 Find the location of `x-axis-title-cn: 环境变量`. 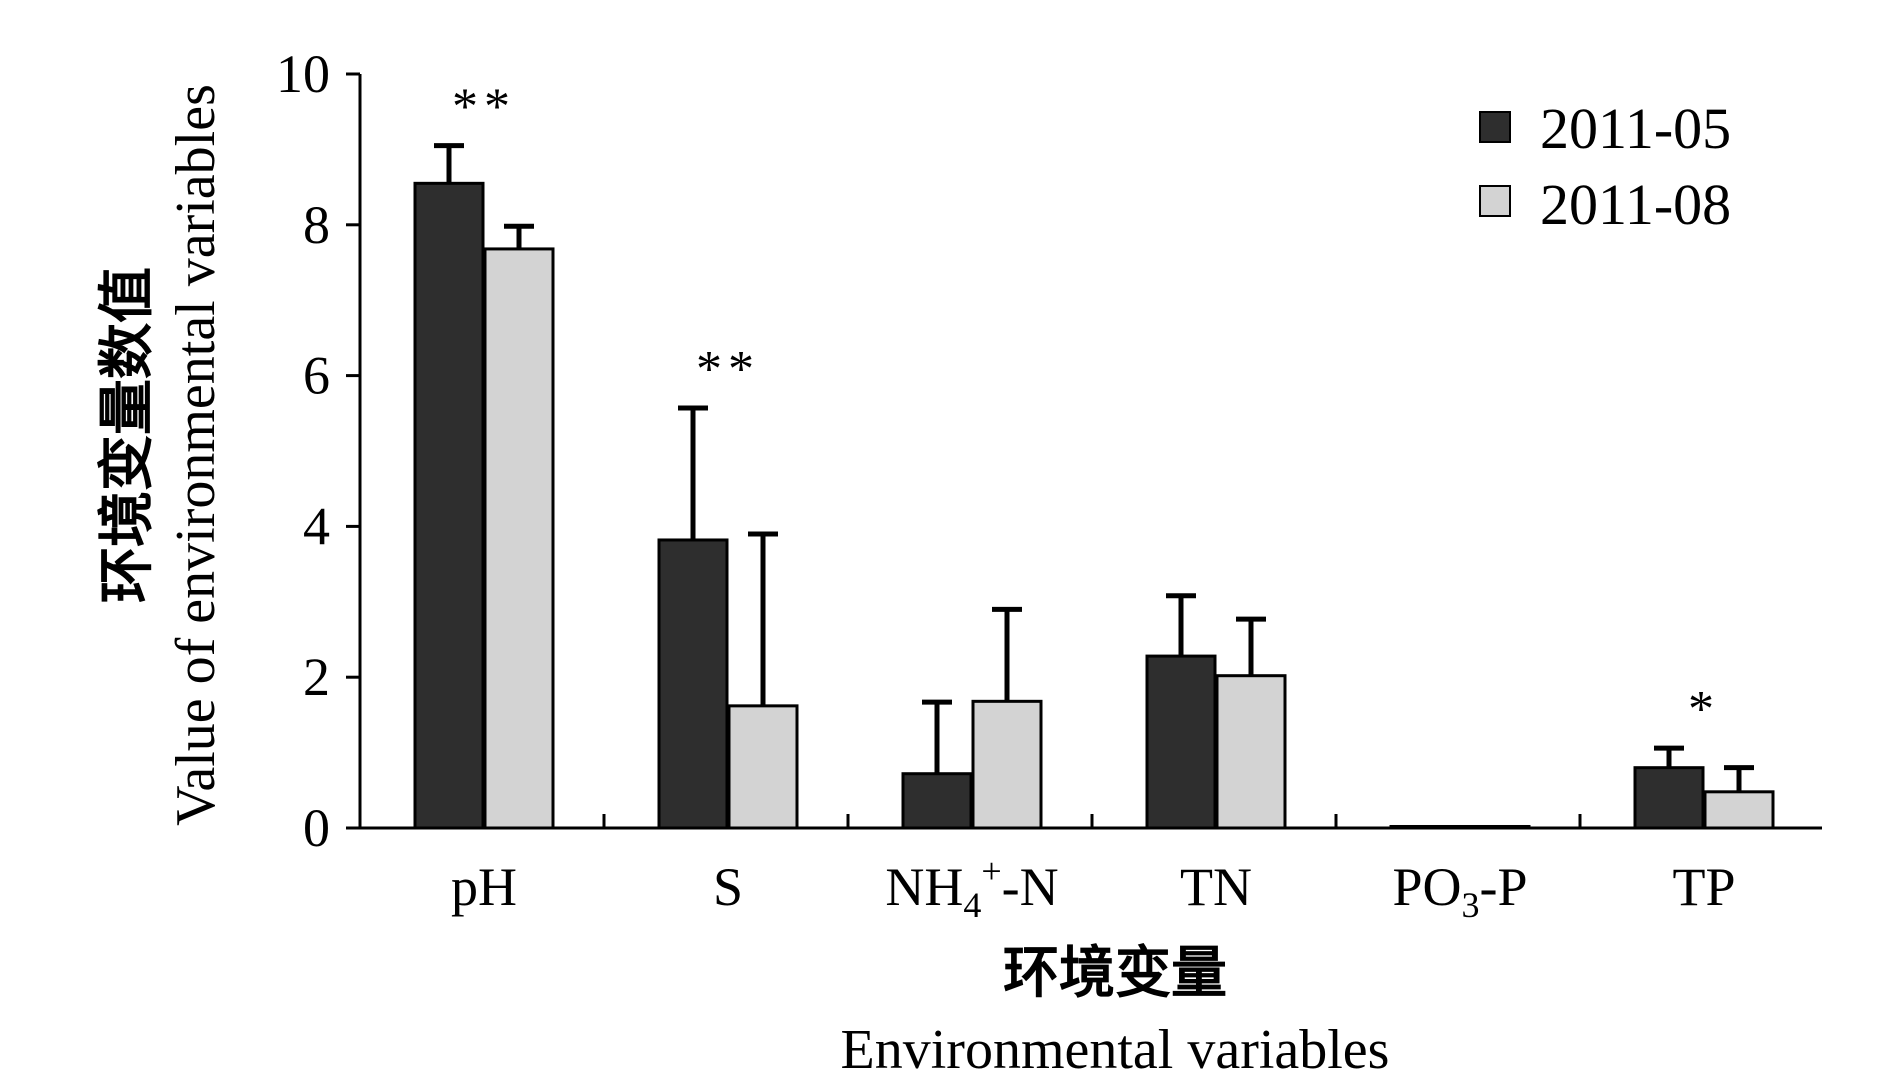

x-axis-title-cn: 环境变量 is located at coordinates (1115, 974).